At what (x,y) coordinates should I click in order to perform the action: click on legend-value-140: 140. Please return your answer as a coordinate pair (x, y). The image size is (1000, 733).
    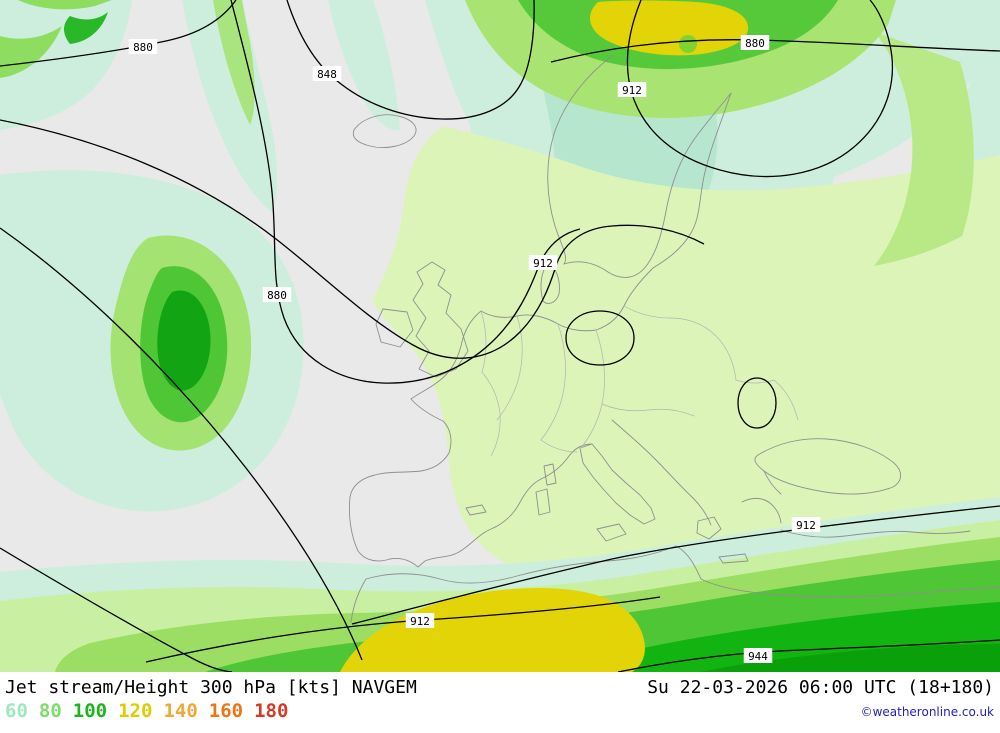
    Looking at the image, I should click on (180, 711).